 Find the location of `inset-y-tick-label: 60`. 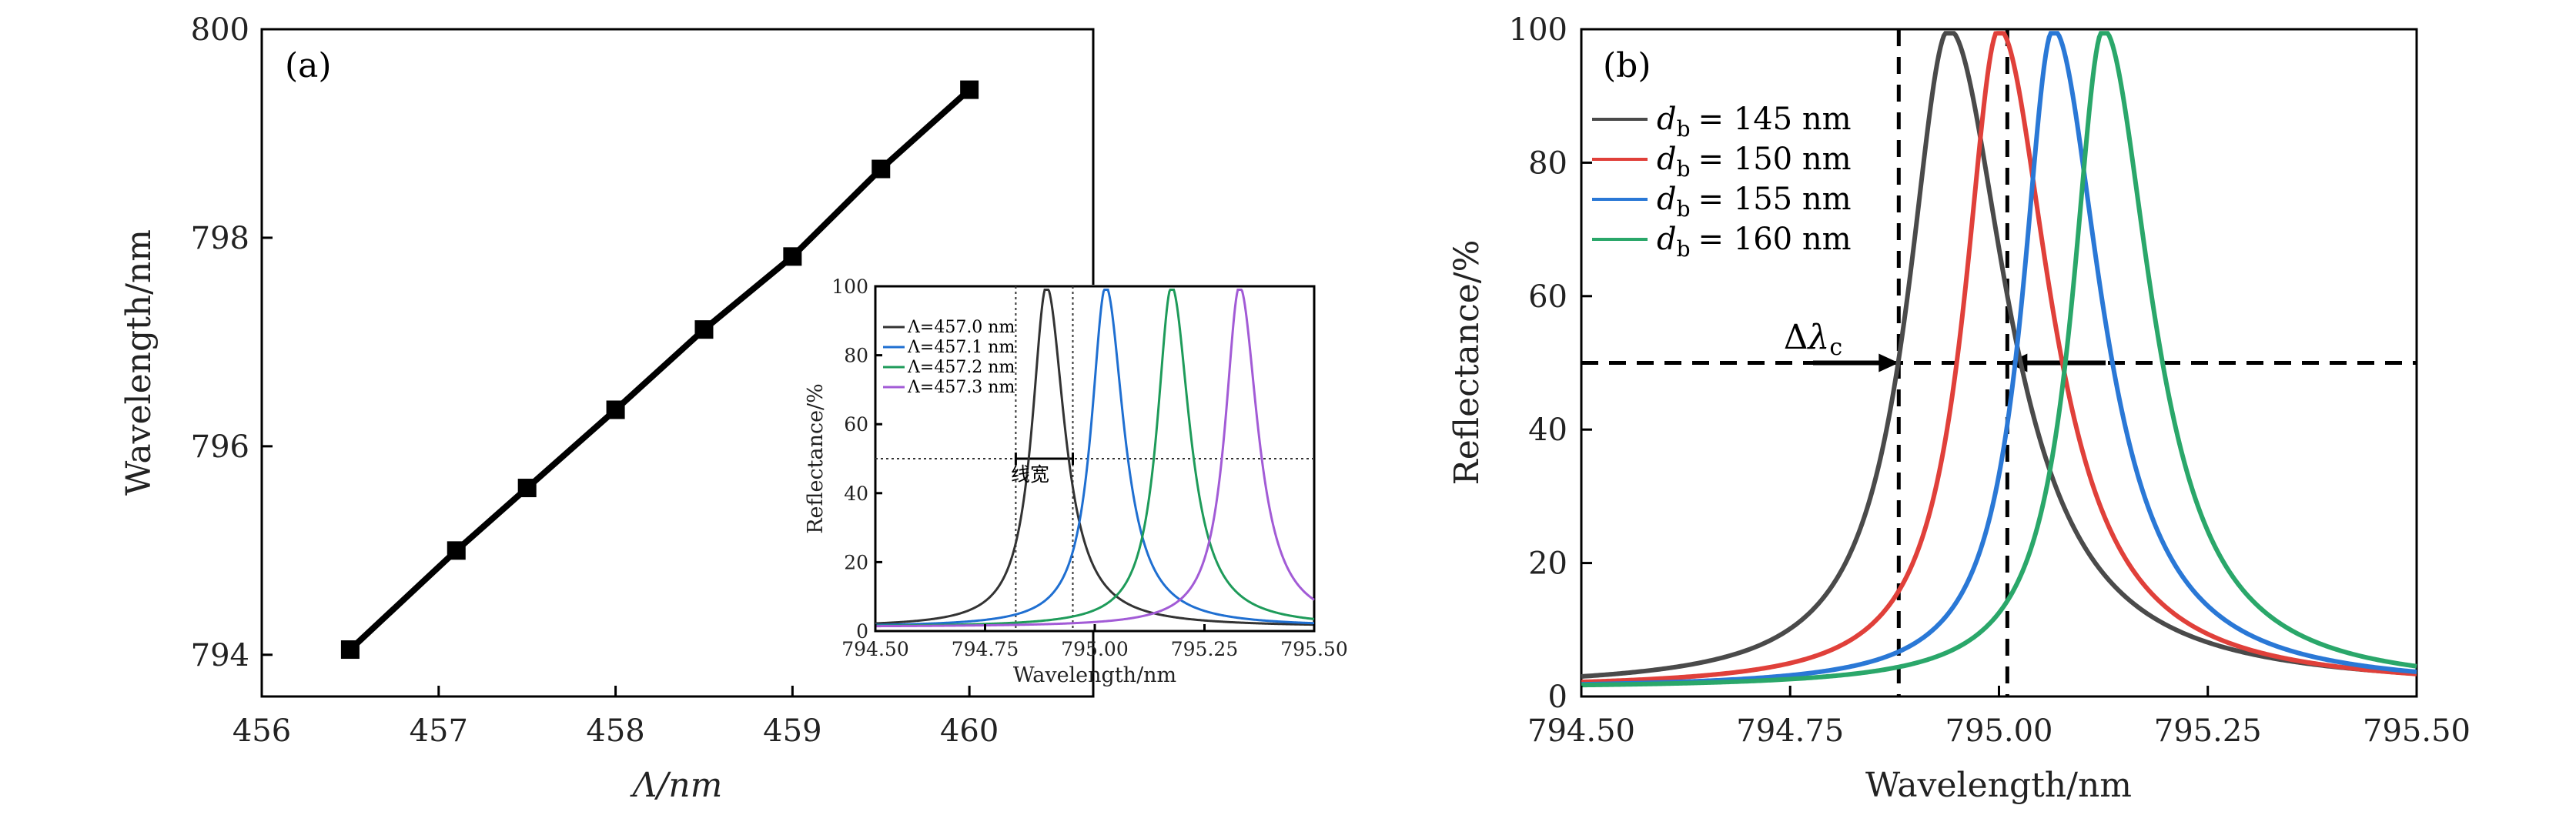

inset-y-tick-label: 60 is located at coordinates (856, 424).